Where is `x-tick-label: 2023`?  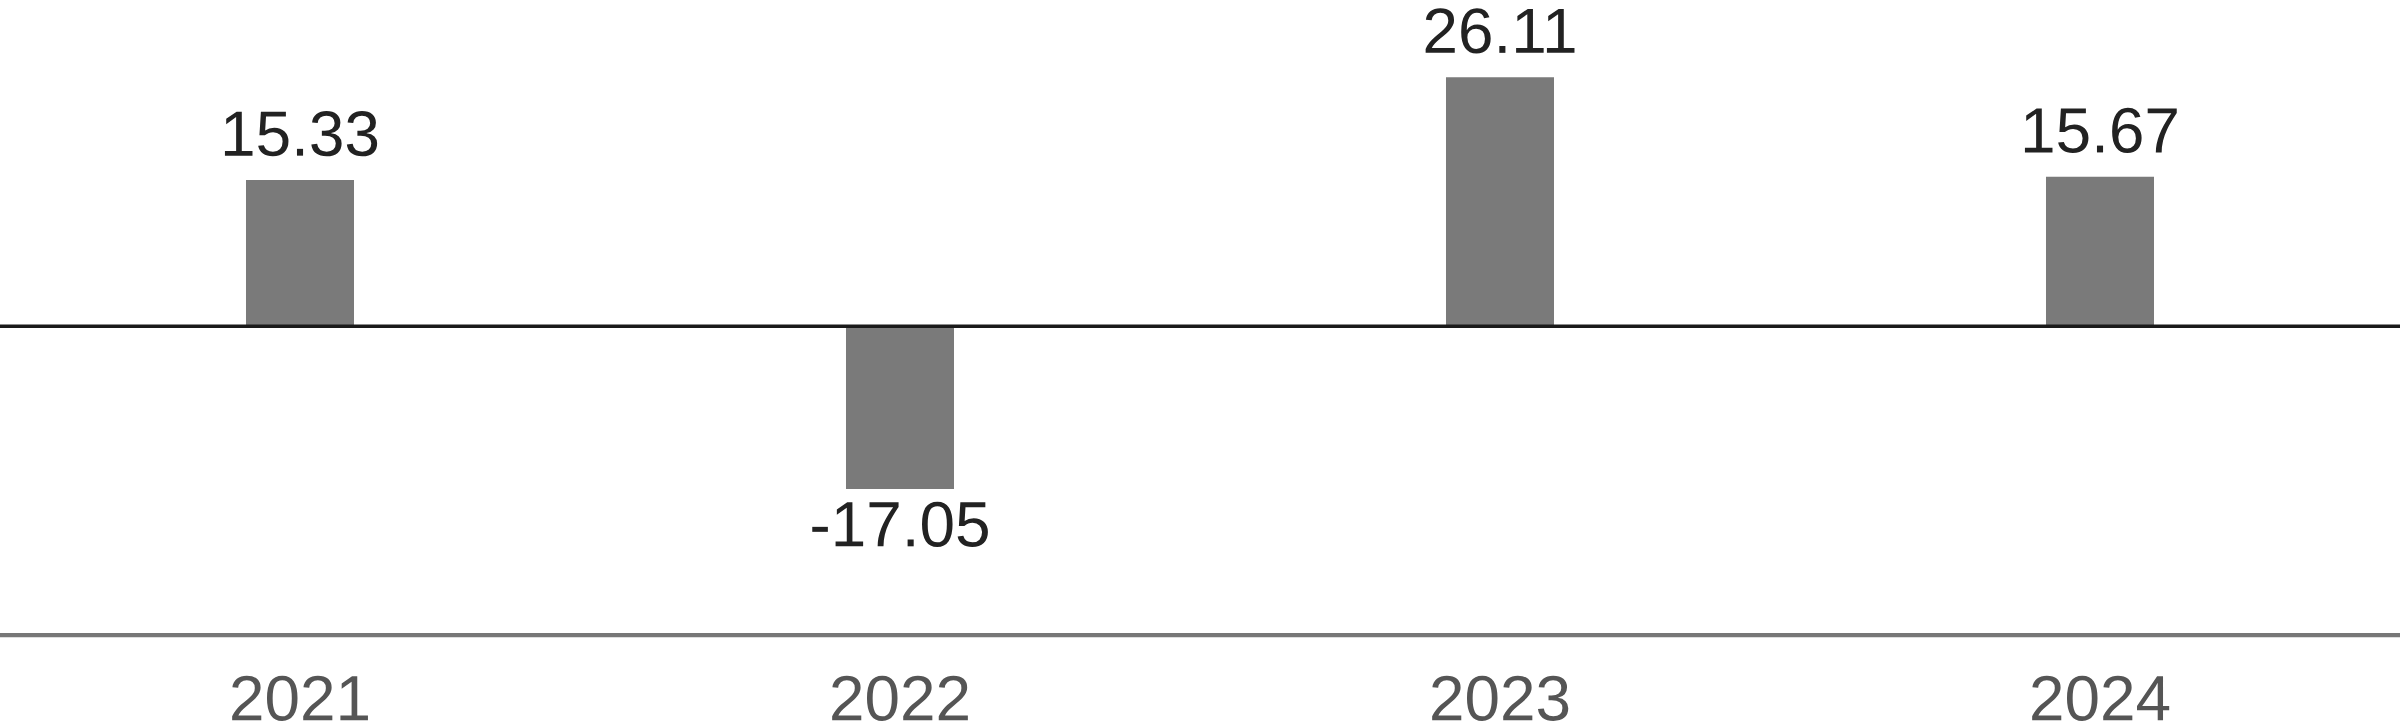 x-tick-label: 2023 is located at coordinates (1500, 698).